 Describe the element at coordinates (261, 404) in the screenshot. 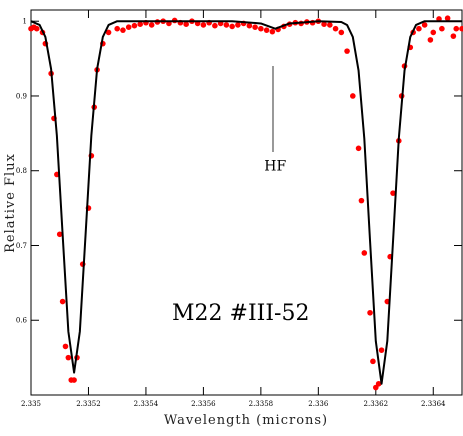

I see `x-tick-label: 2.3358` at that location.